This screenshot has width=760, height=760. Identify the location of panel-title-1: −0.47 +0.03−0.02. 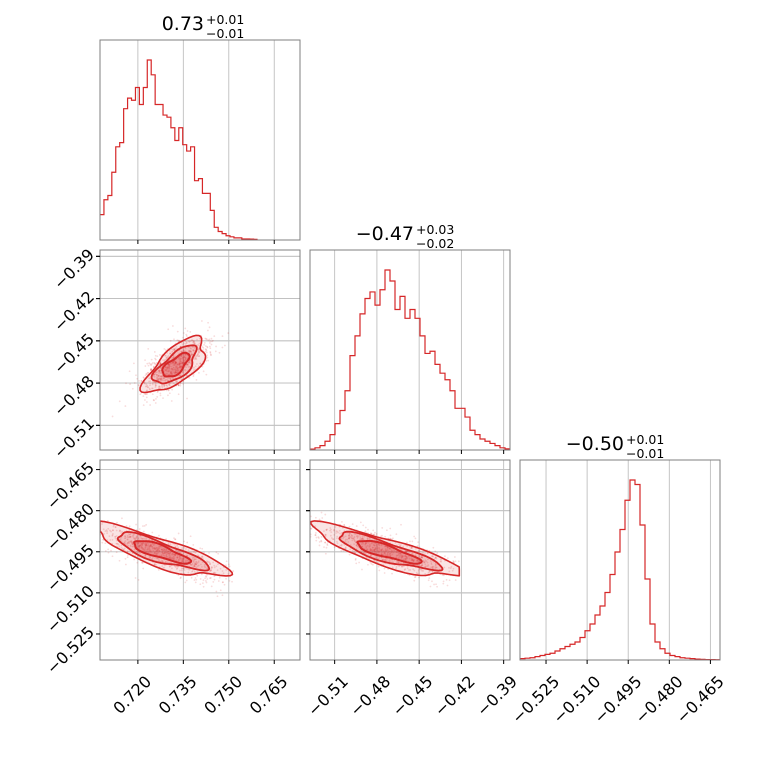
(405, 236).